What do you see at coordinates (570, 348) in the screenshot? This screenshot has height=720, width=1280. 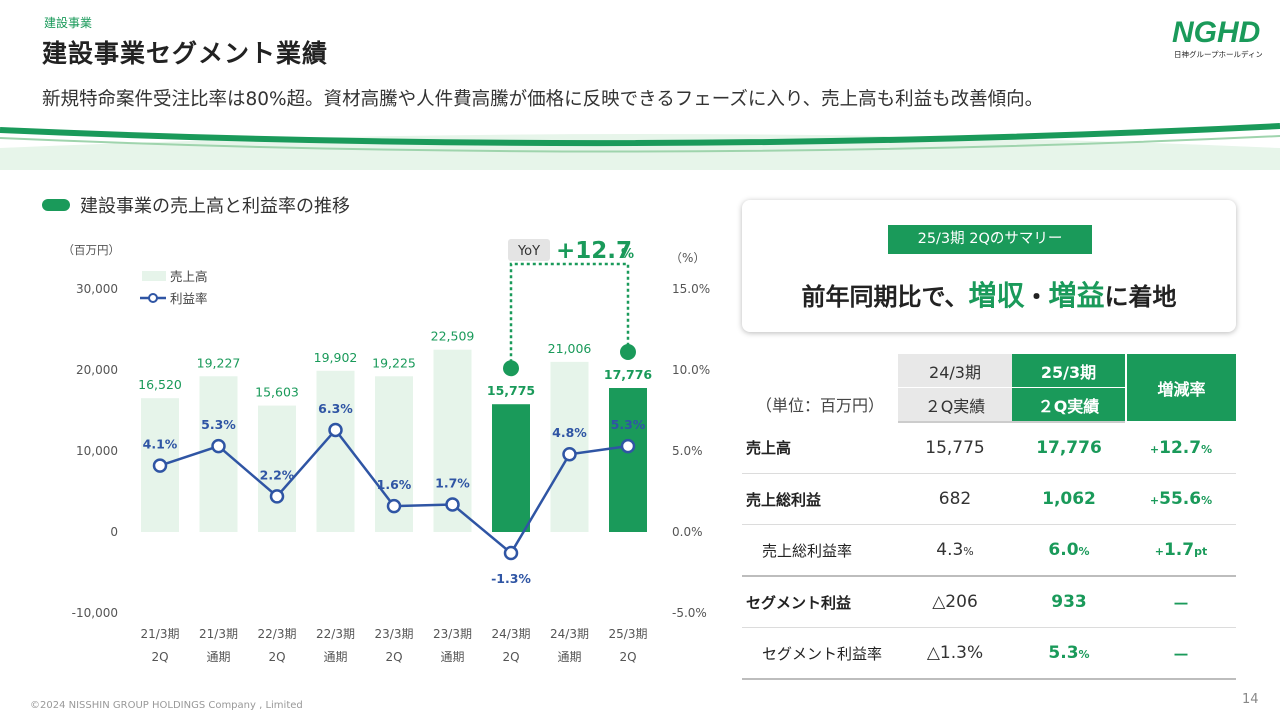 I see `bar-value-label: 21,006` at bounding box center [570, 348].